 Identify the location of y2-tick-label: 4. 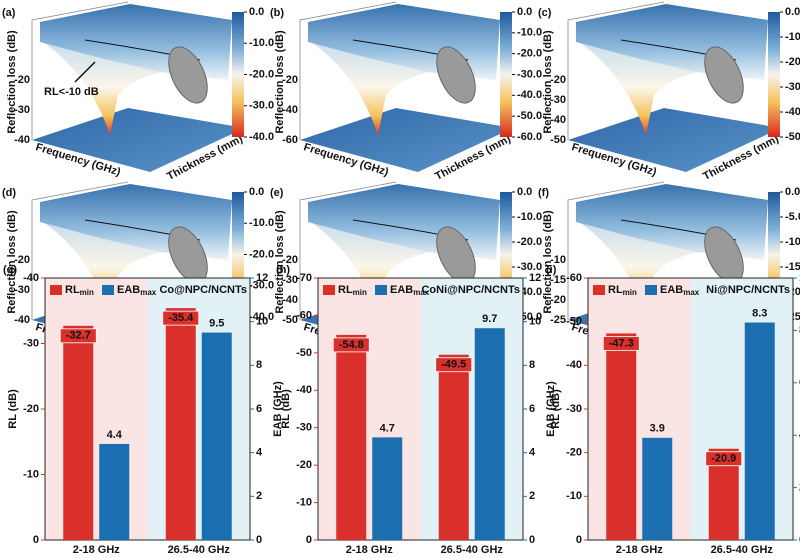
(259, 453).